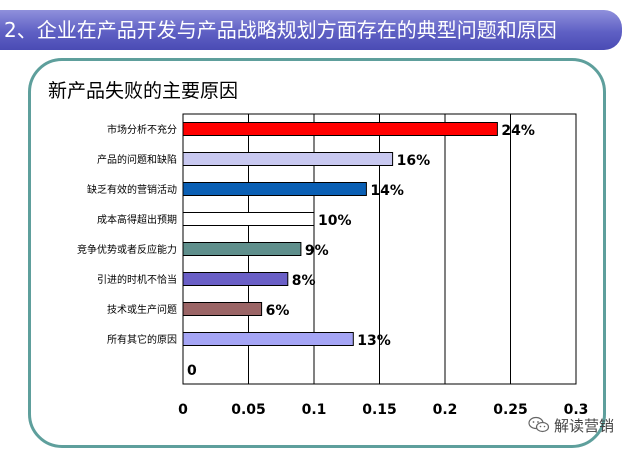  I want to click on data-label: 8%, so click(304, 281).